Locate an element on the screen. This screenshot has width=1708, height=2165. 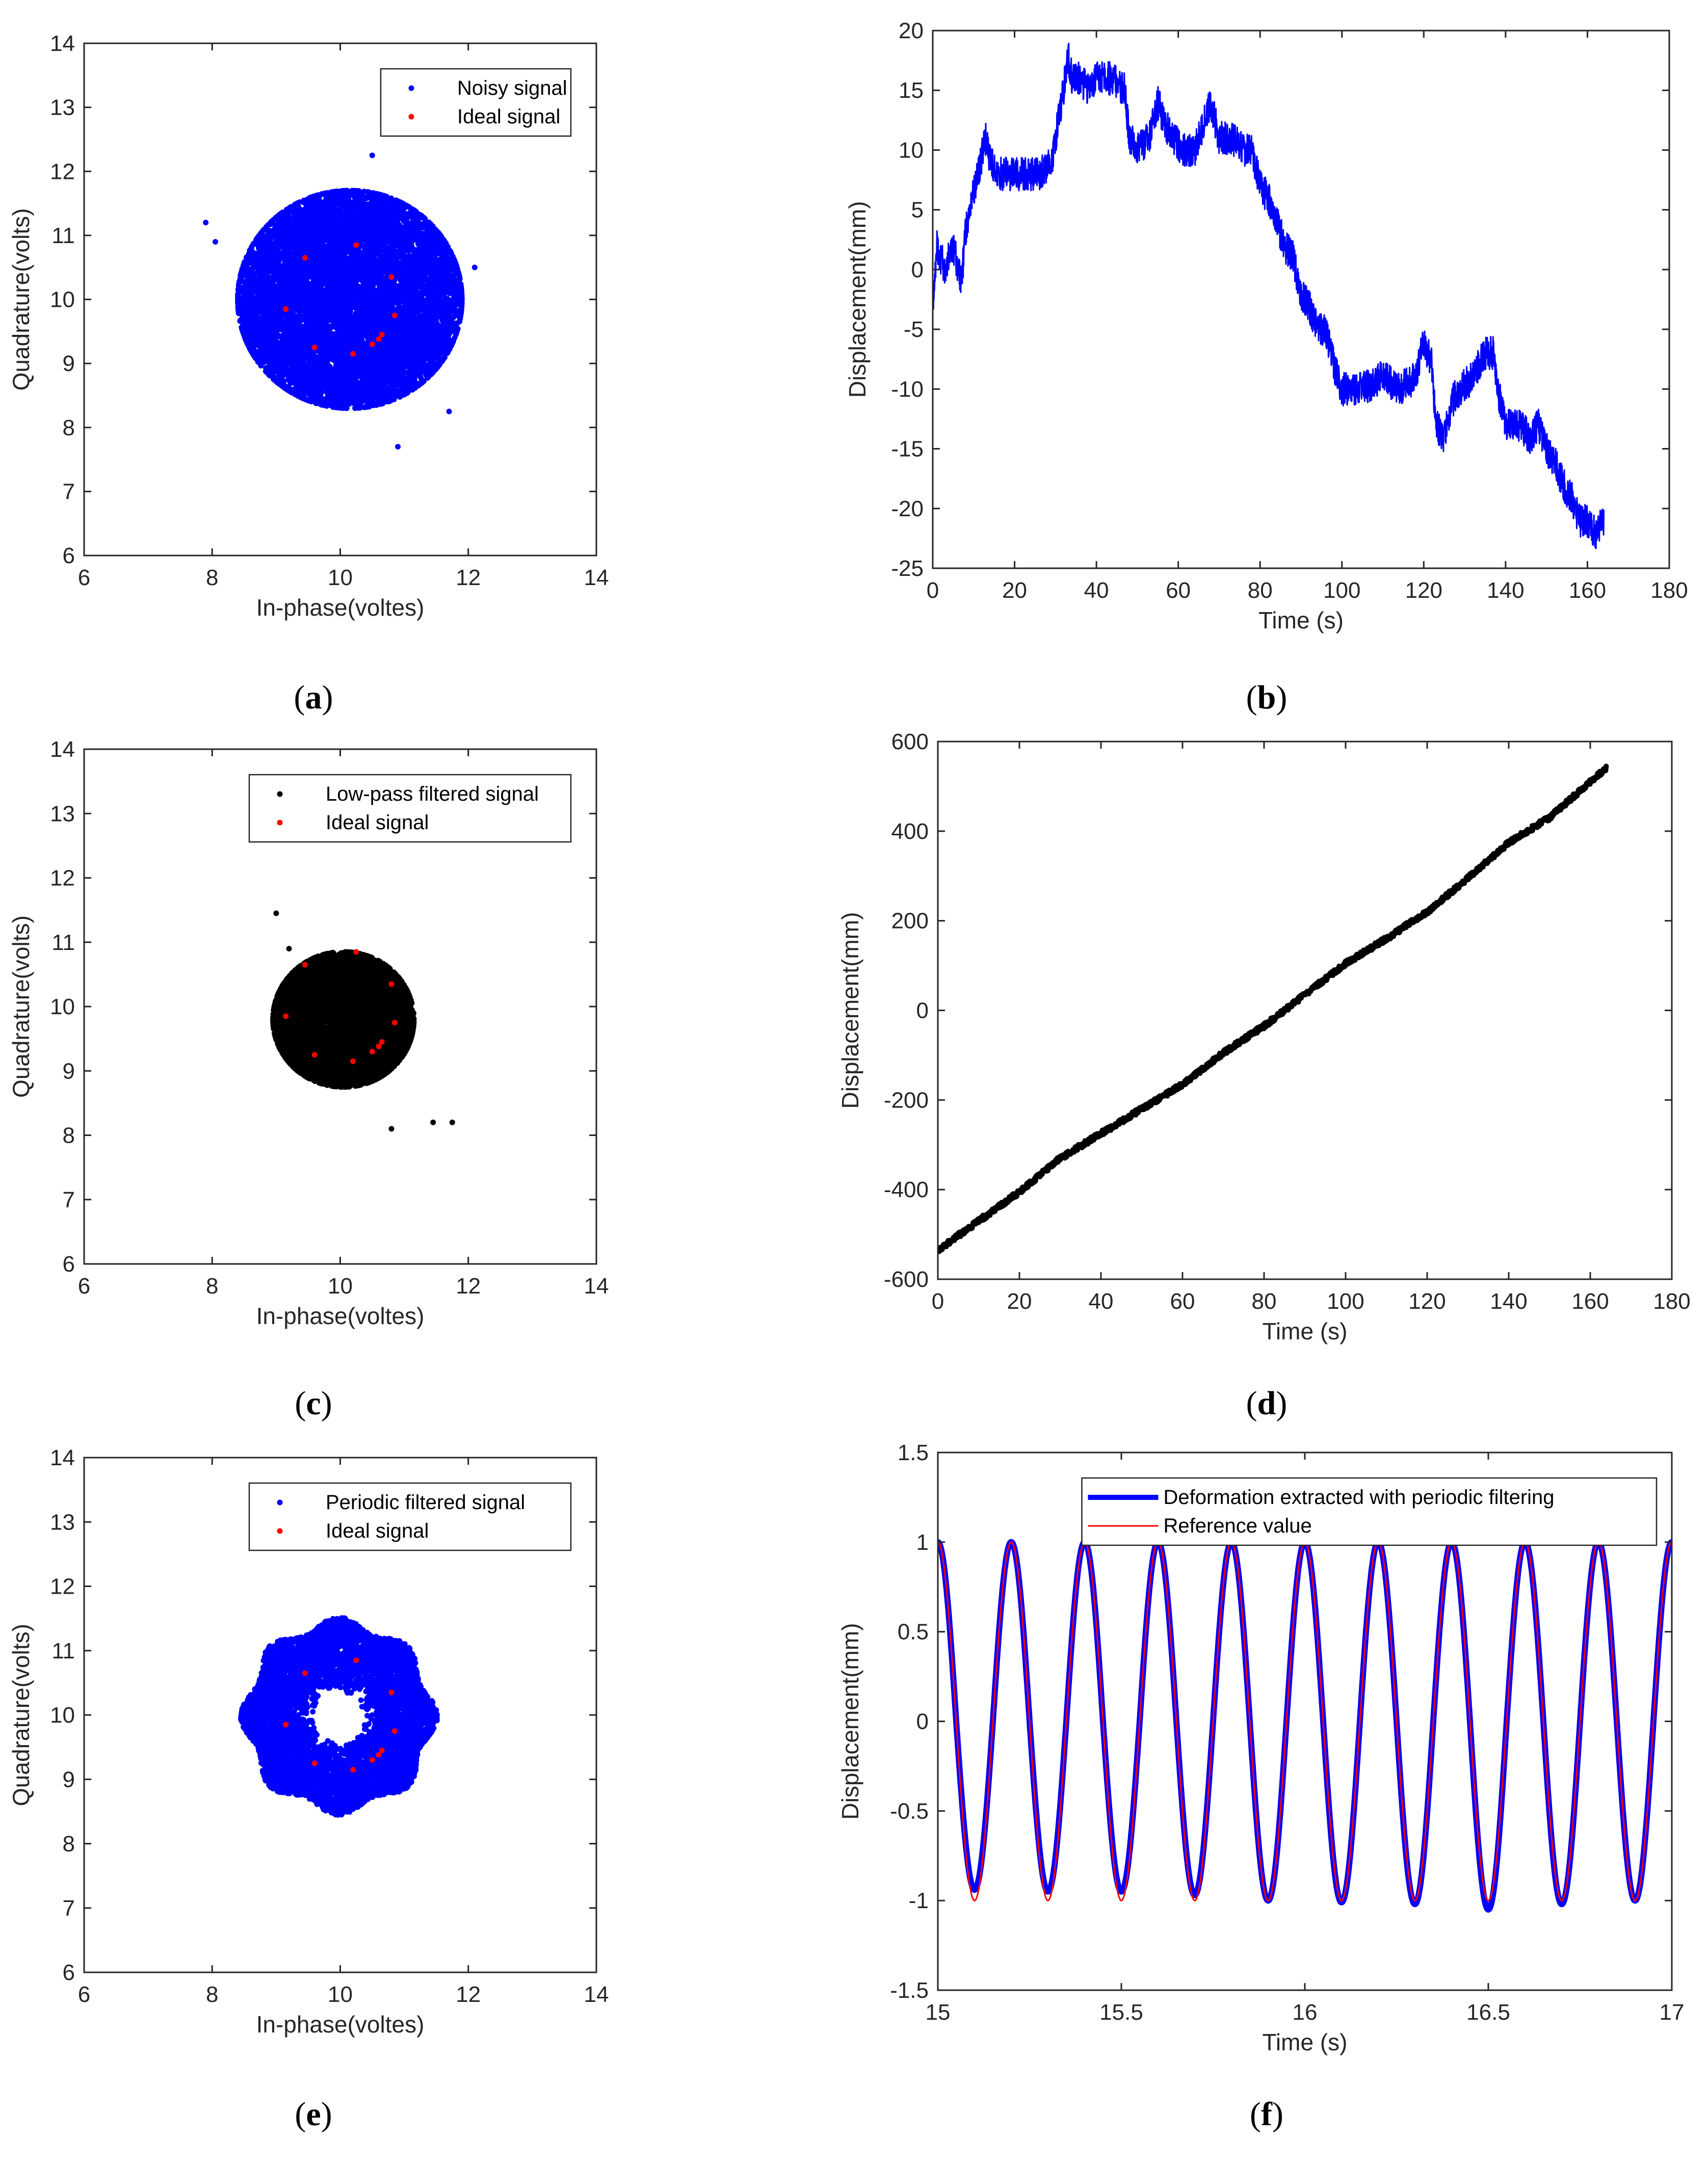
scatter-cloud is located at coordinates (343, 1019).